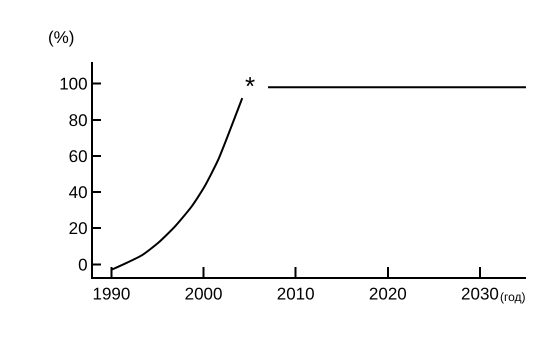  Describe the element at coordinates (73, 84) in the screenshot. I see `y-tick-label: 100` at that location.